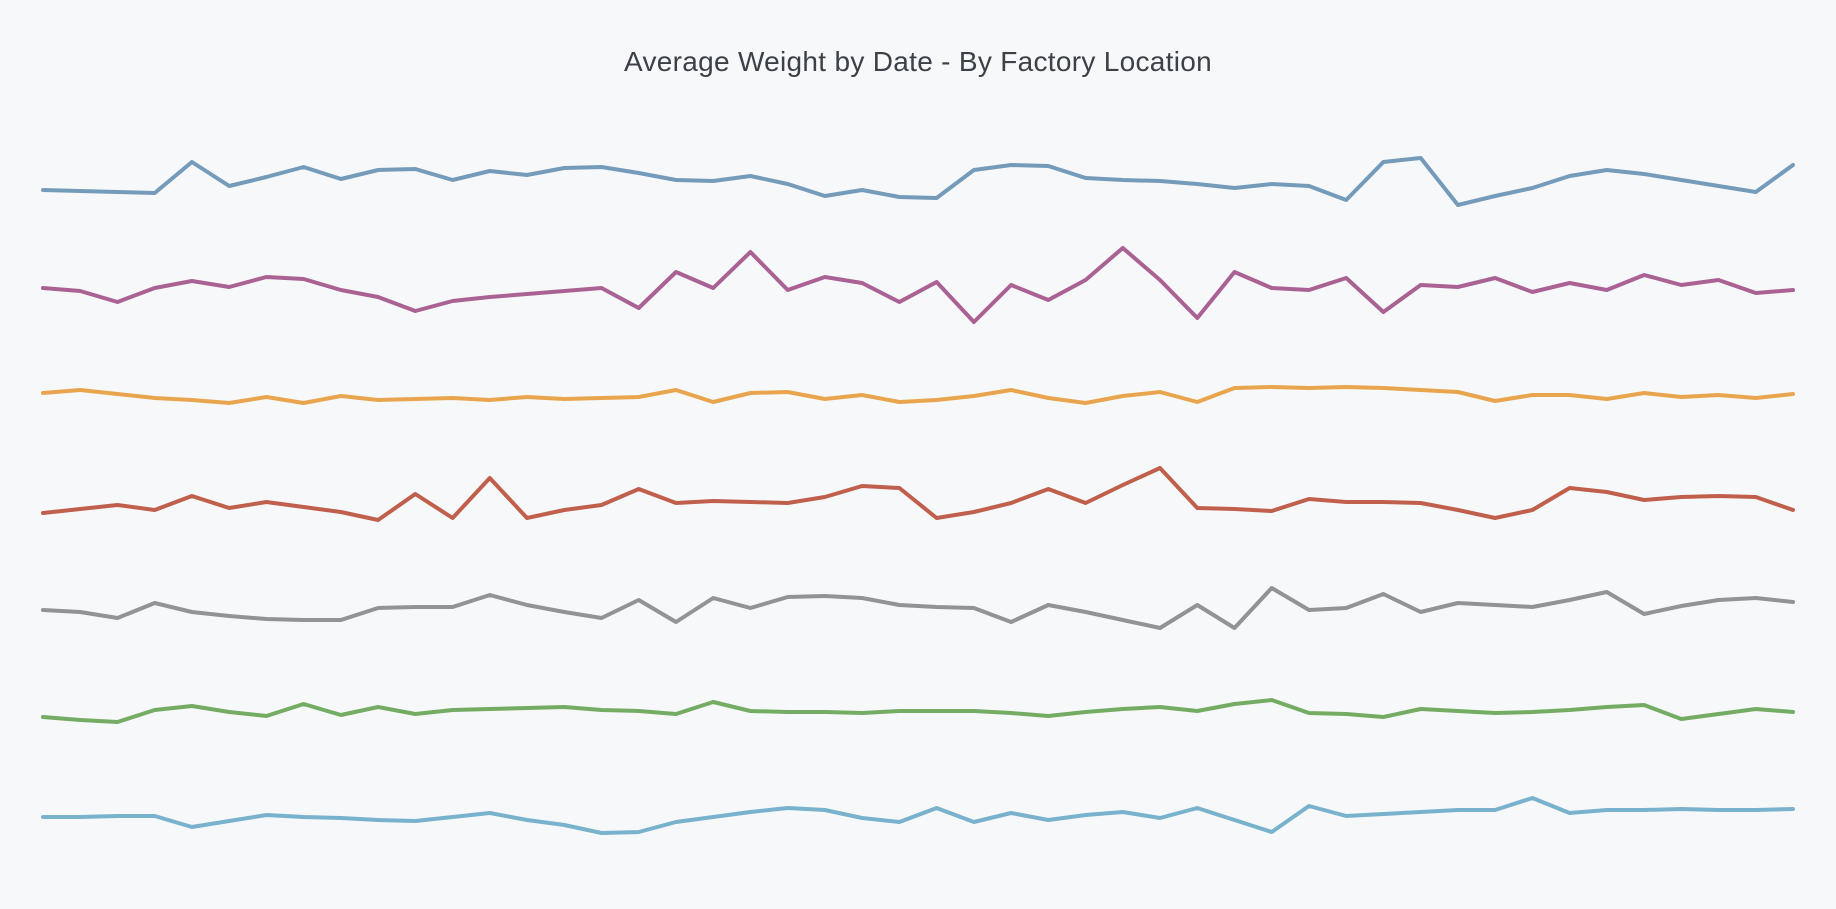 Image resolution: width=1836 pixels, height=909 pixels. I want to click on line-1-steel-blue, so click(918, 181).